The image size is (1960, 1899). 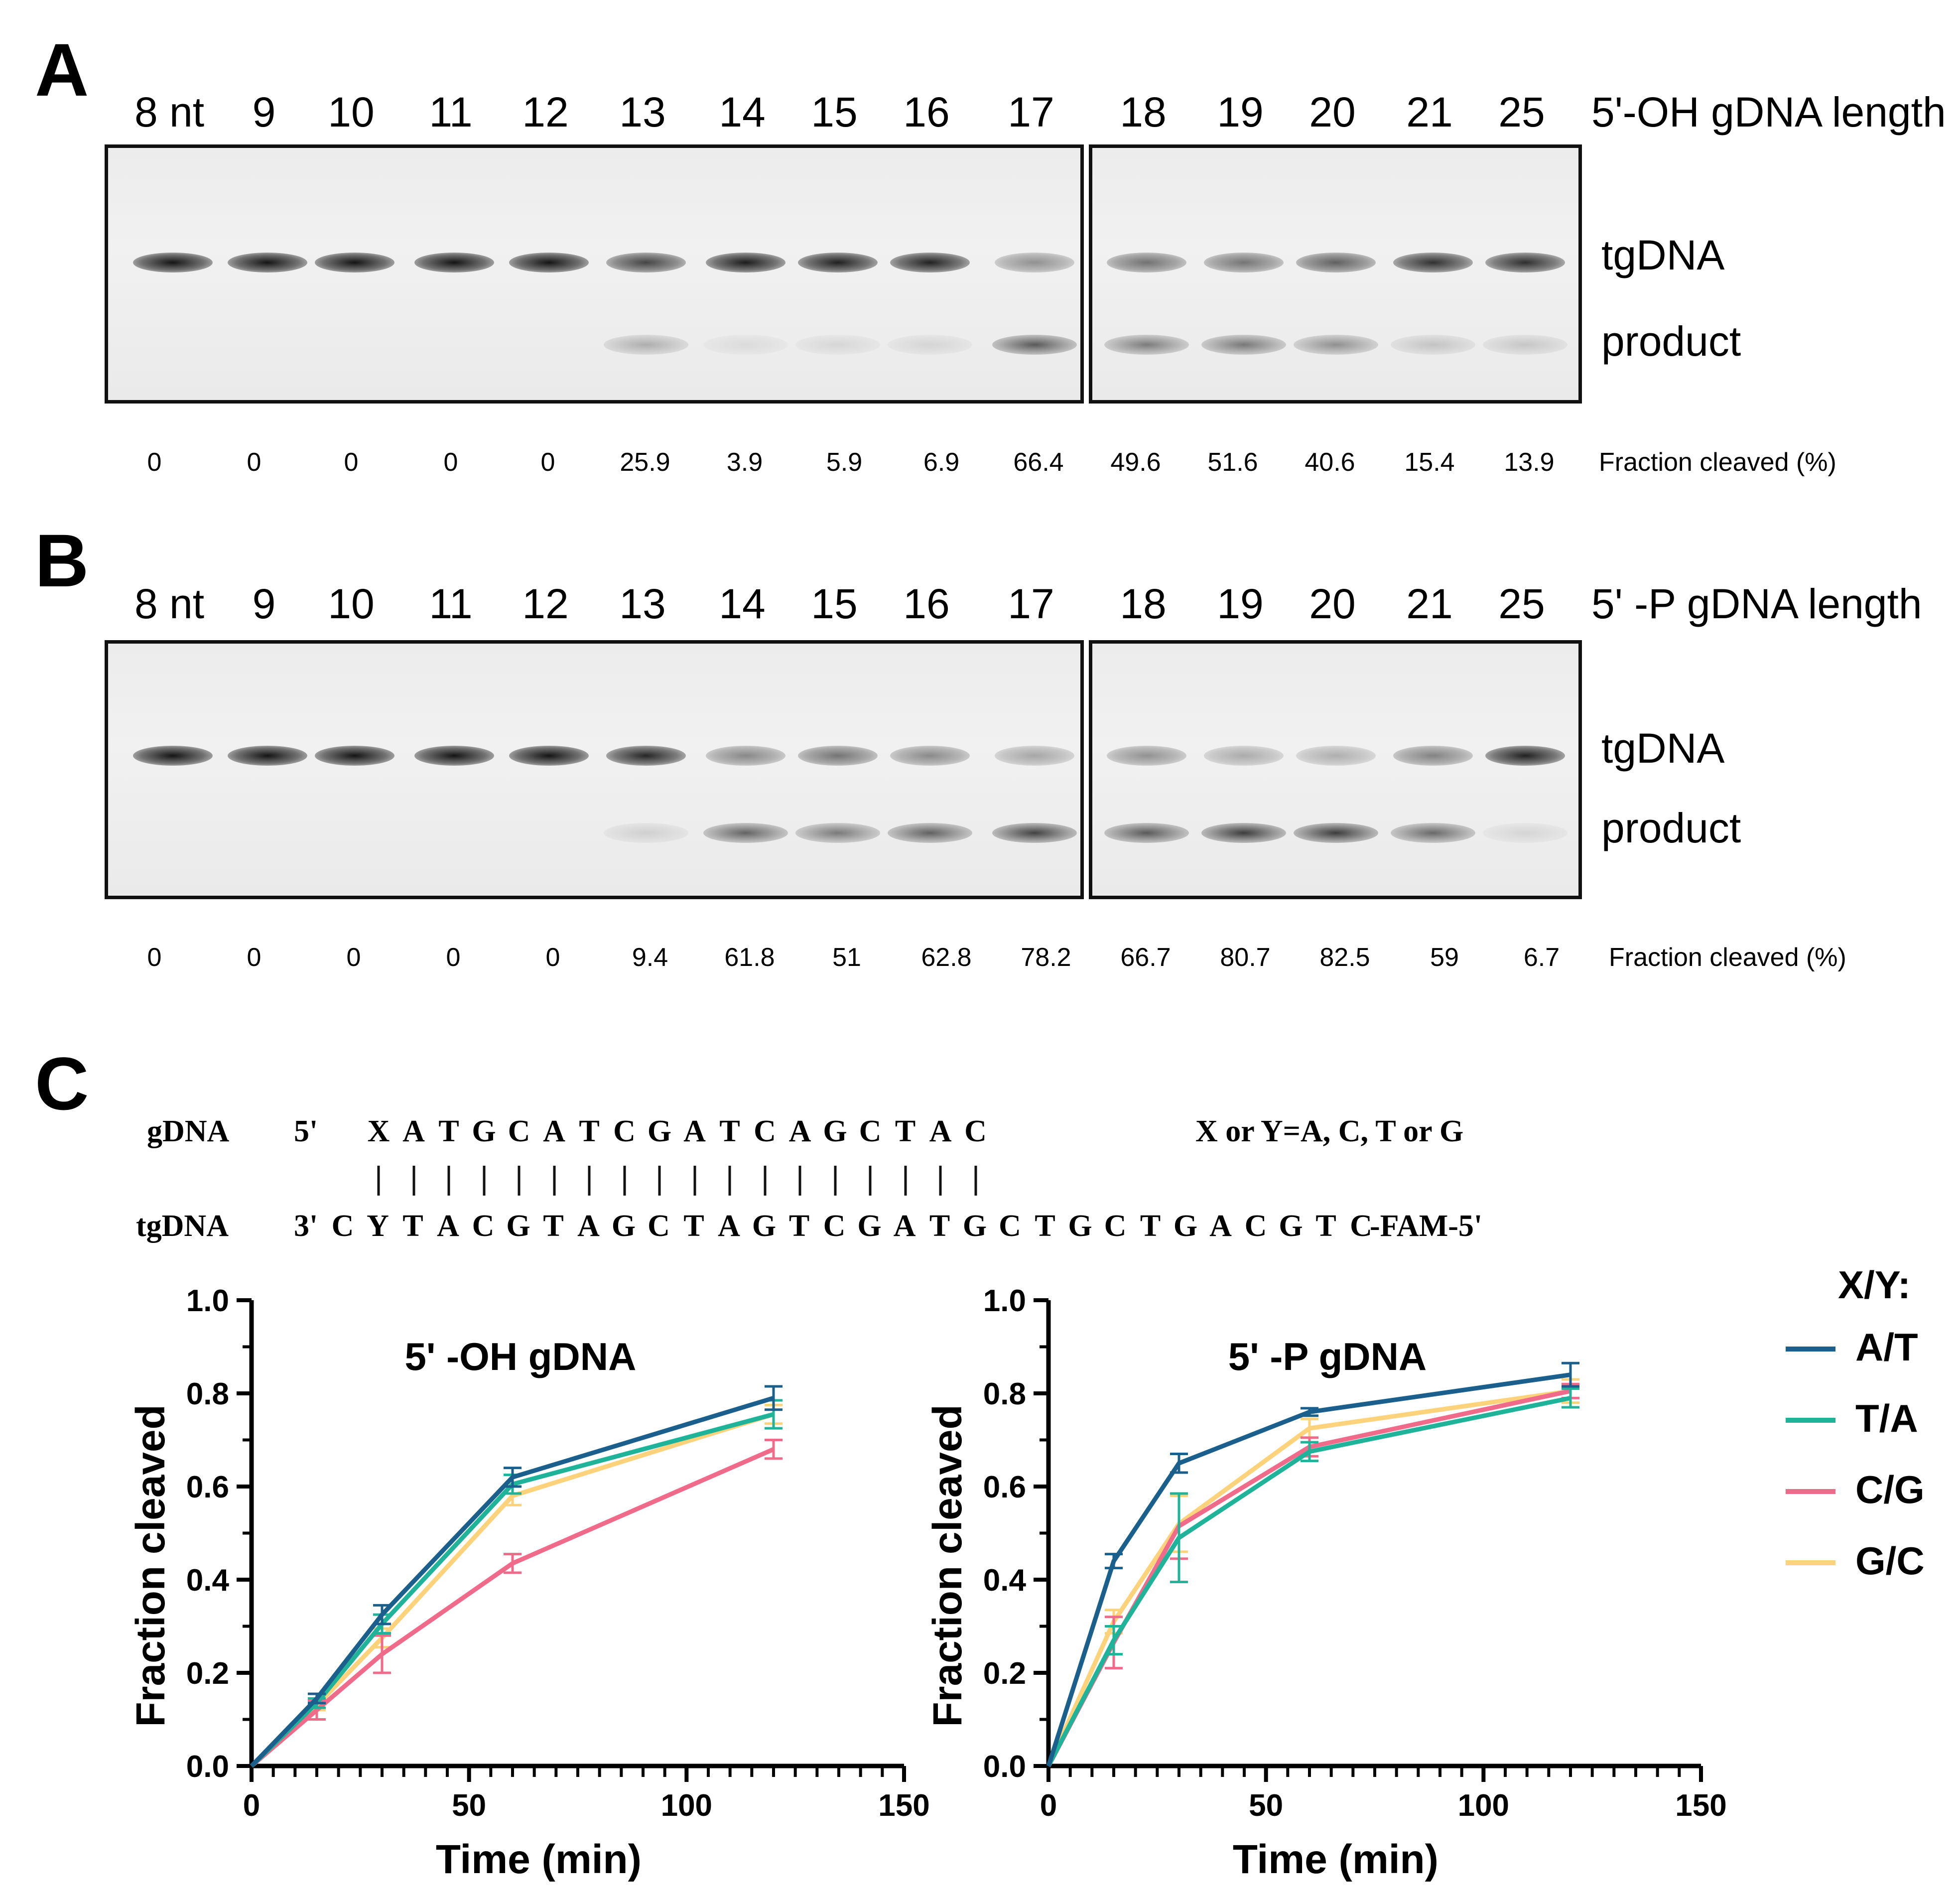 I want to click on gel-image-b-right, so click(x=1335, y=769).